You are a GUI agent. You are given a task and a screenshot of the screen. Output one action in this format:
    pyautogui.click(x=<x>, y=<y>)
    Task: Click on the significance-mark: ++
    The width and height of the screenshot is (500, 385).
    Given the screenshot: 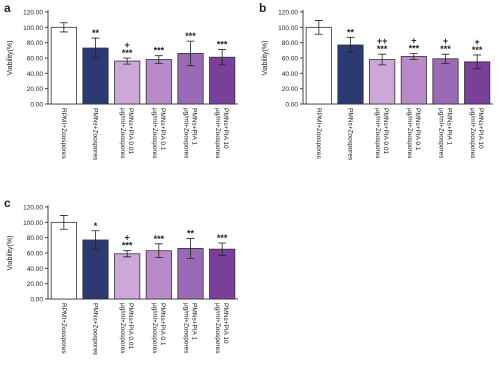 What is the action you would take?
    pyautogui.click(x=382, y=41)
    